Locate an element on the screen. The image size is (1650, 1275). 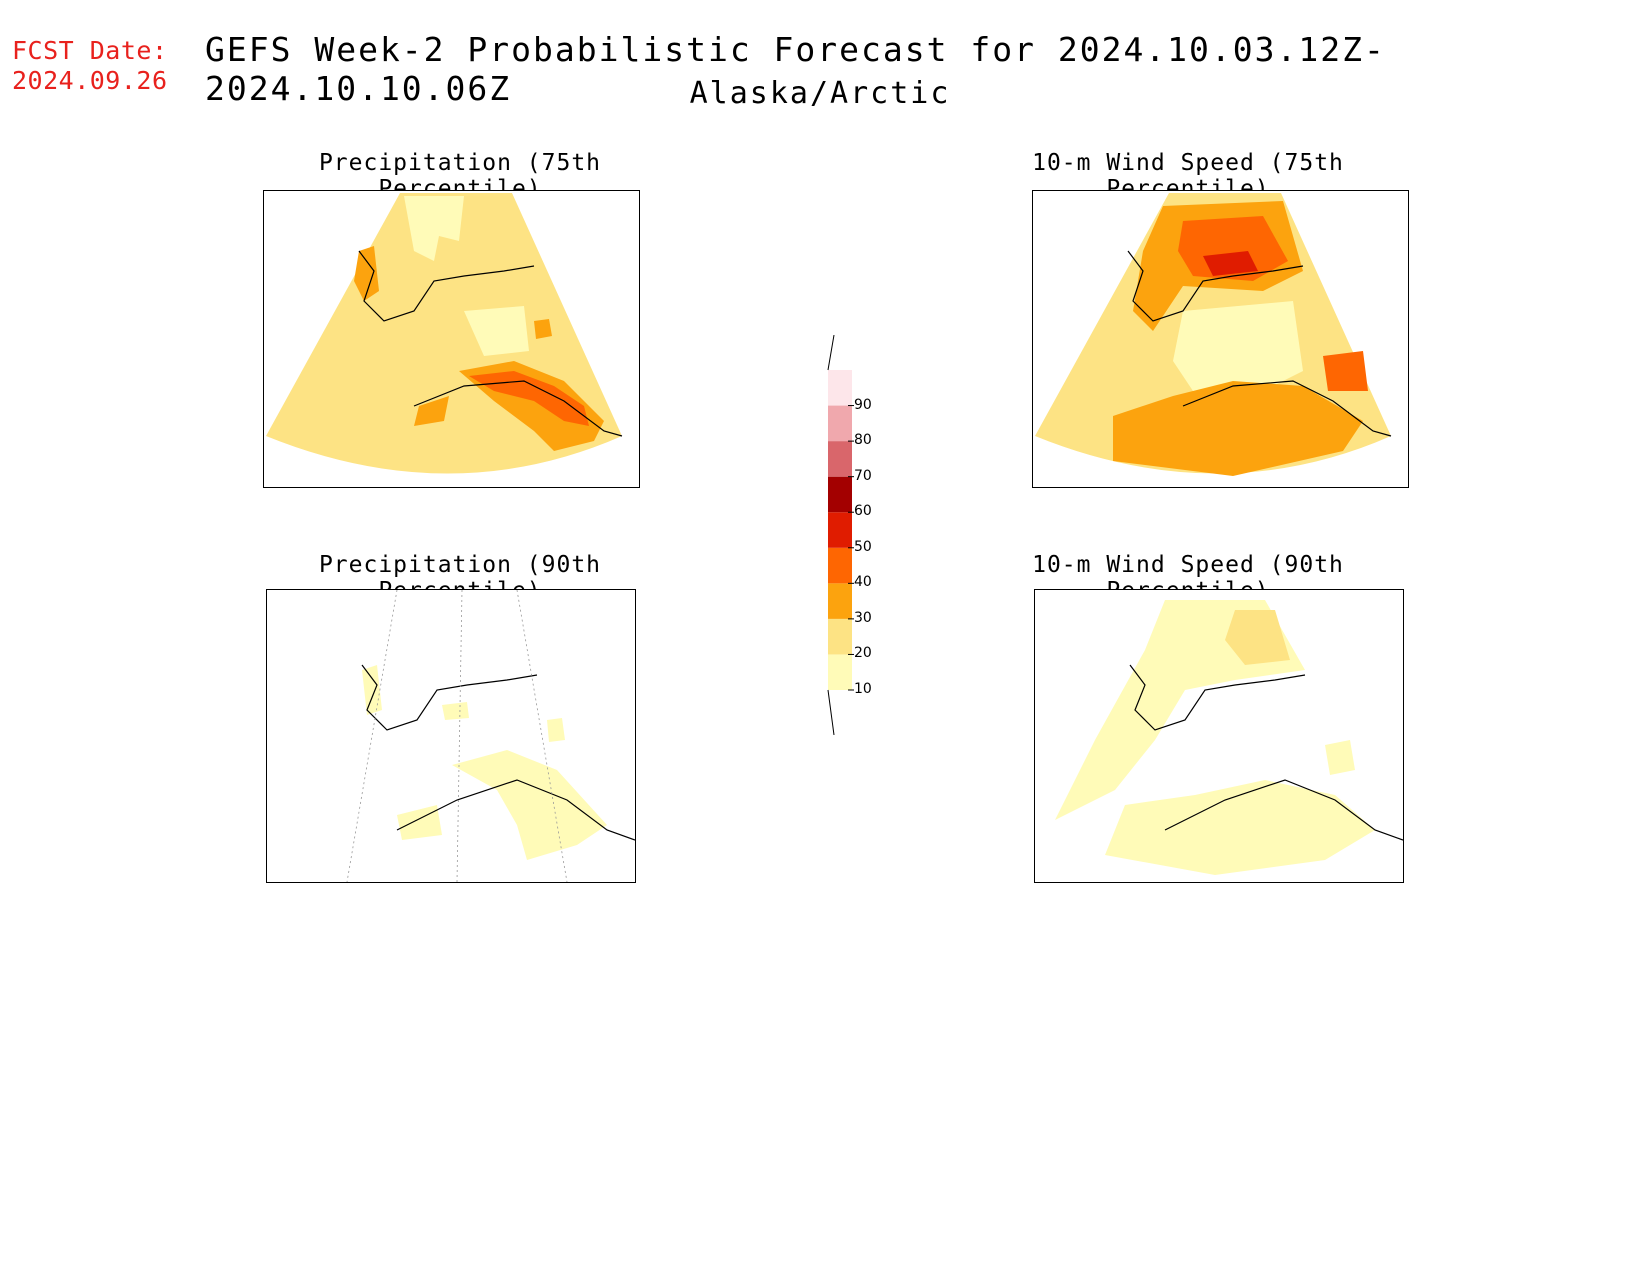
wind75-map is located at coordinates (1213, 334).